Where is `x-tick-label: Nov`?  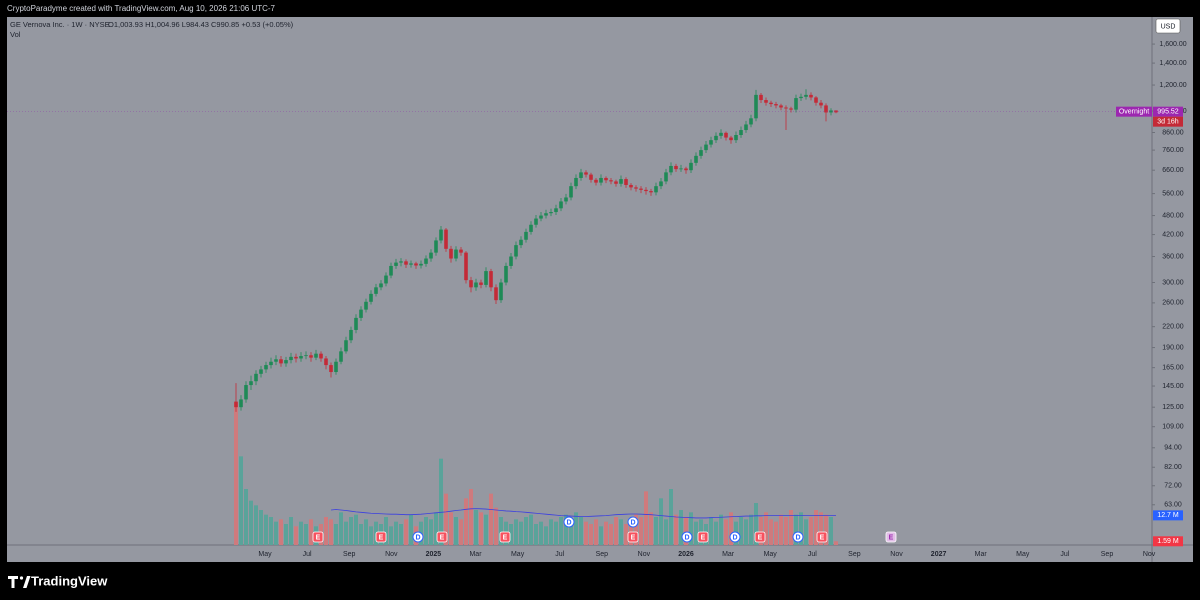 x-tick-label: Nov is located at coordinates (896, 554).